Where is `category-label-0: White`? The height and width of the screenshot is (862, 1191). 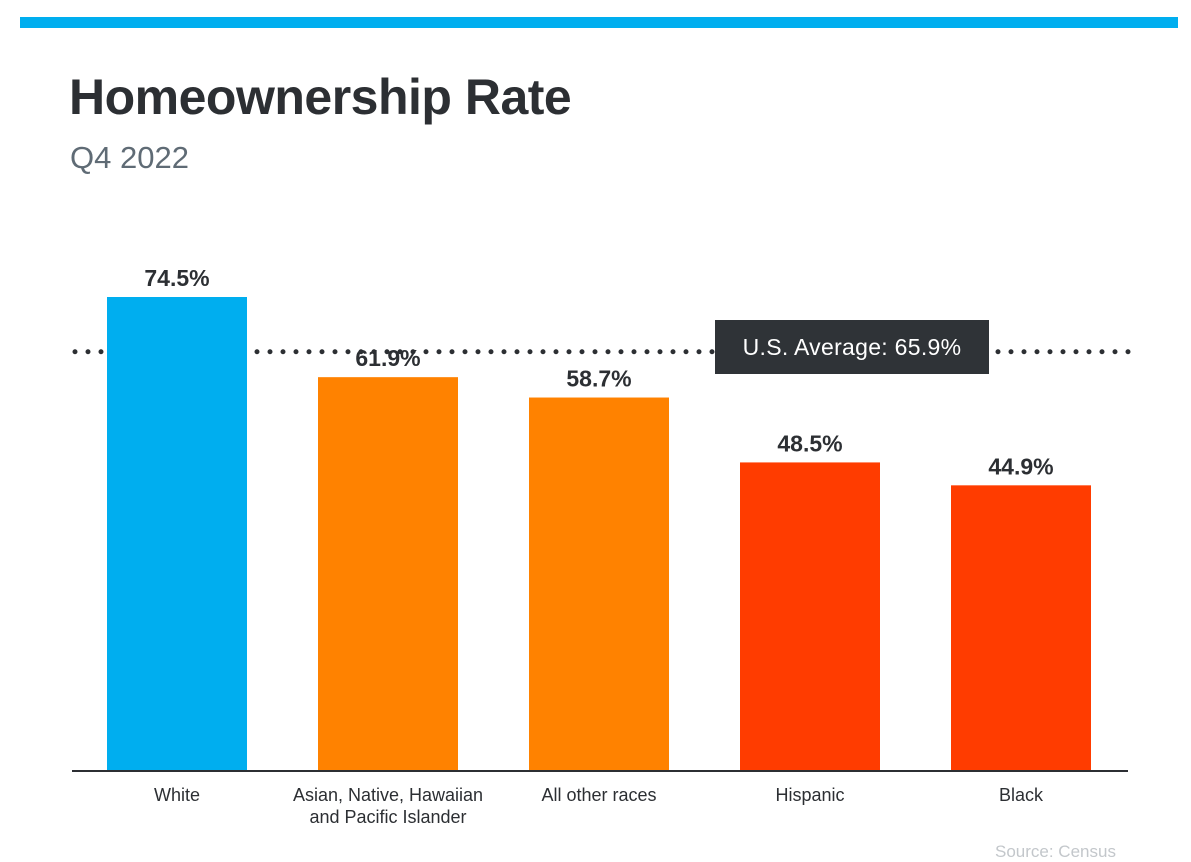 category-label-0: White is located at coordinates (177, 795).